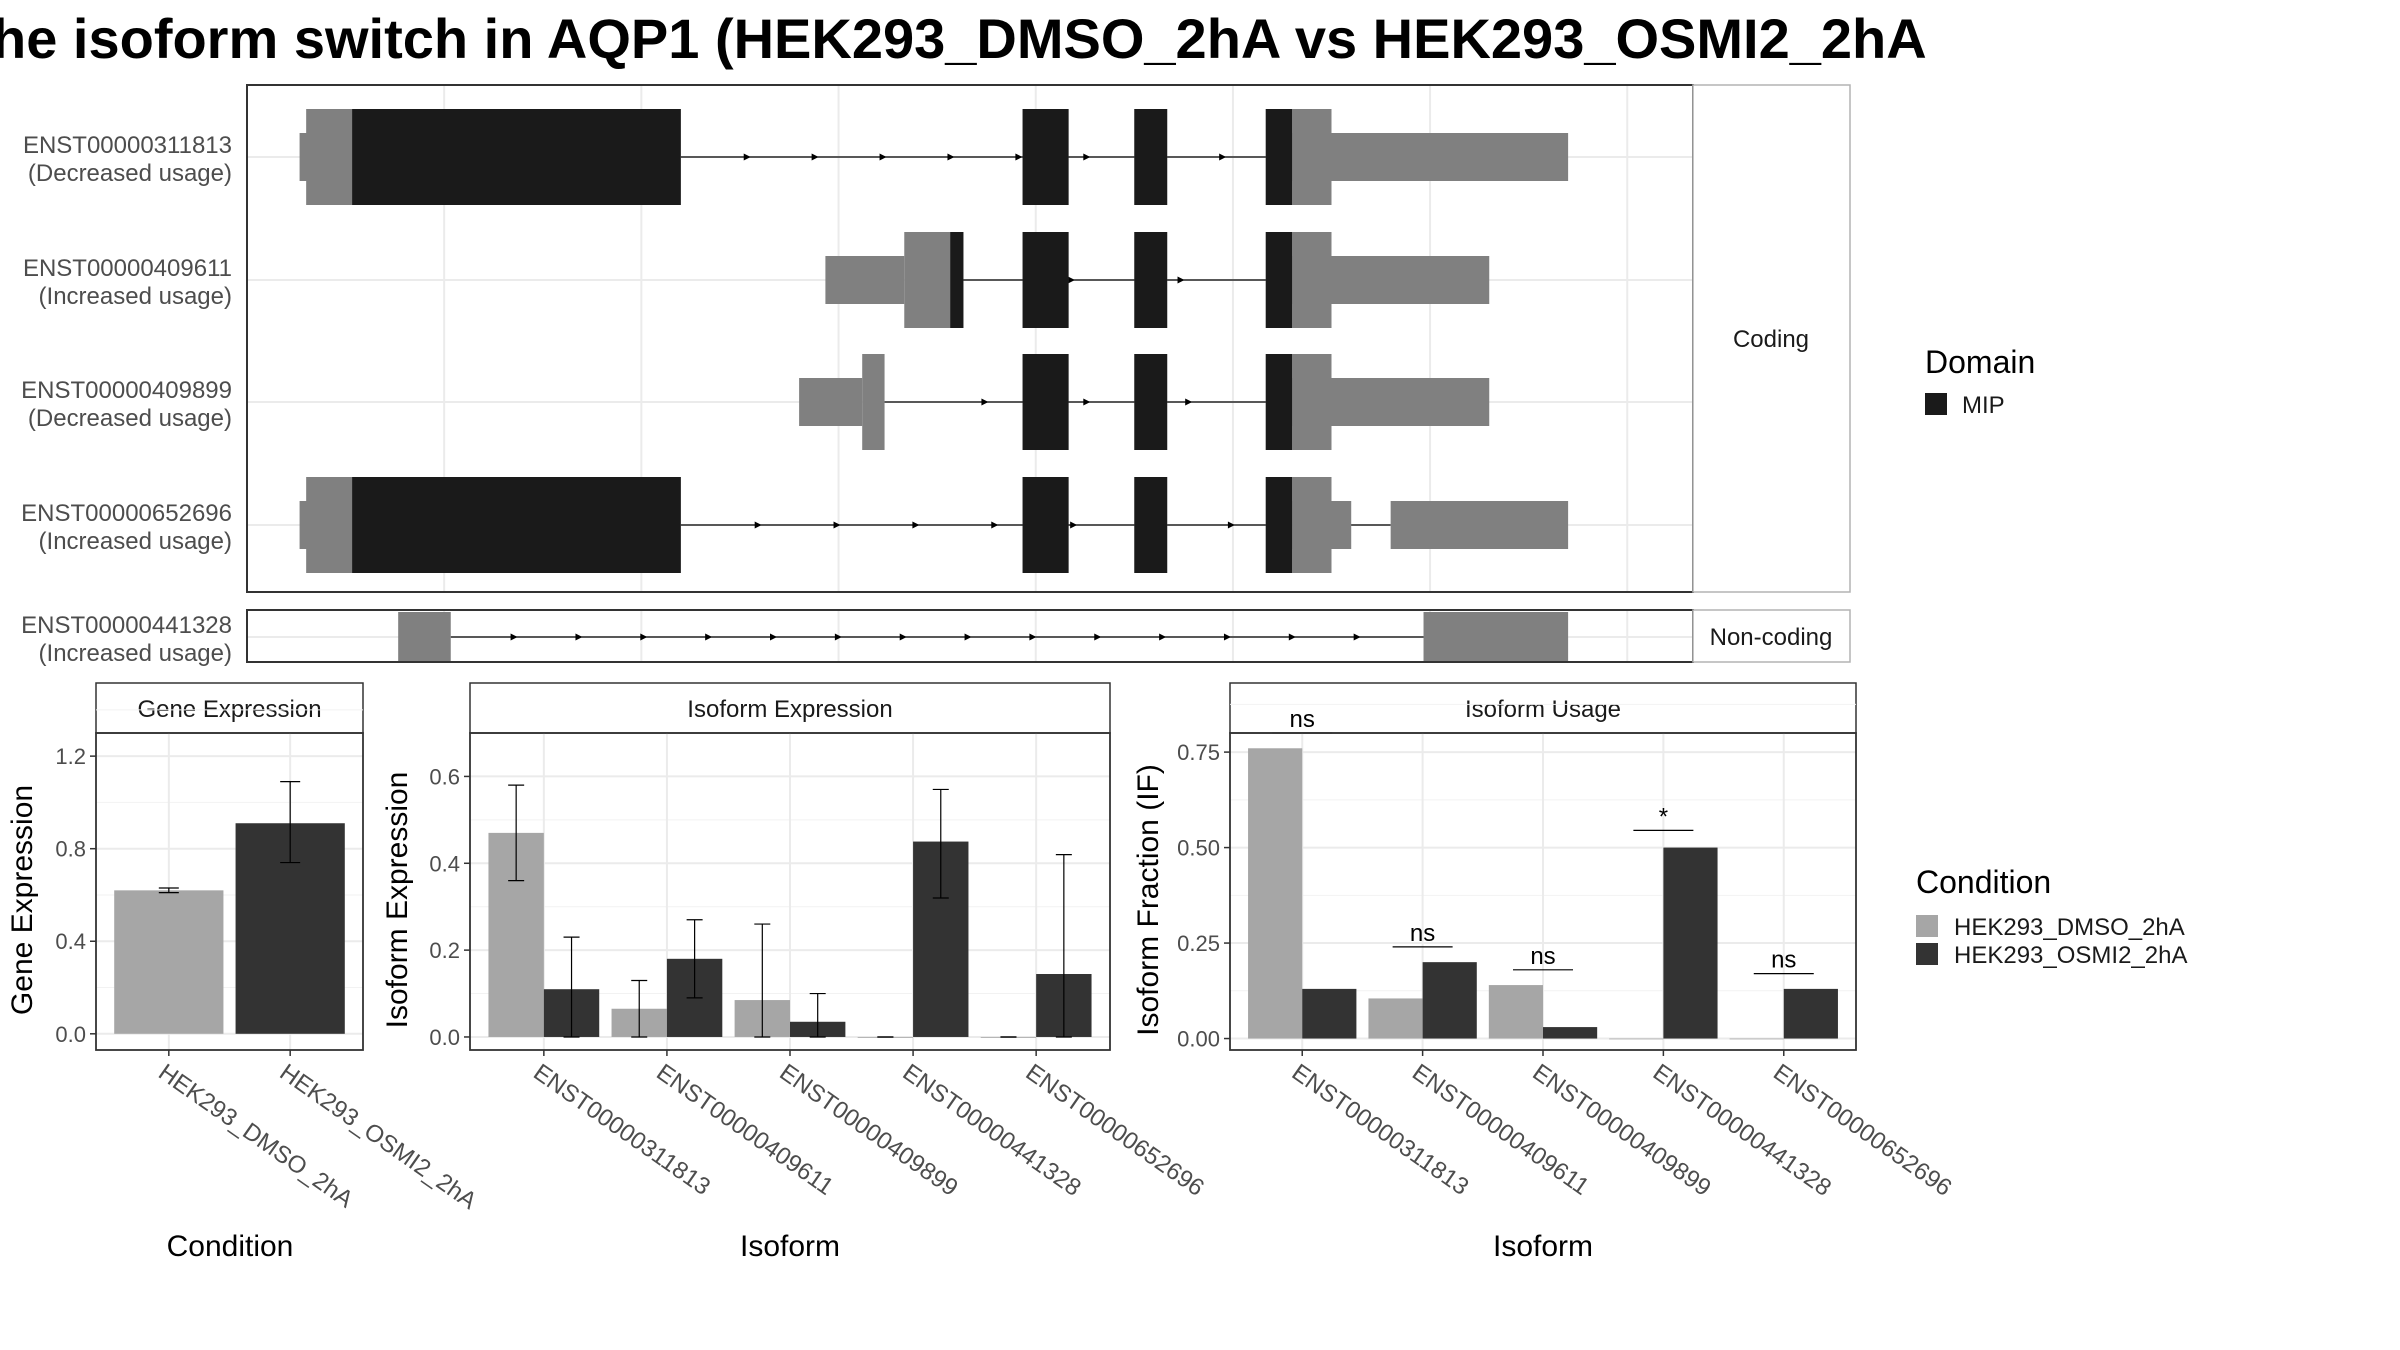  Describe the element at coordinates (1198, 848) in the screenshot. I see `y-tick-label: 0.50` at that location.